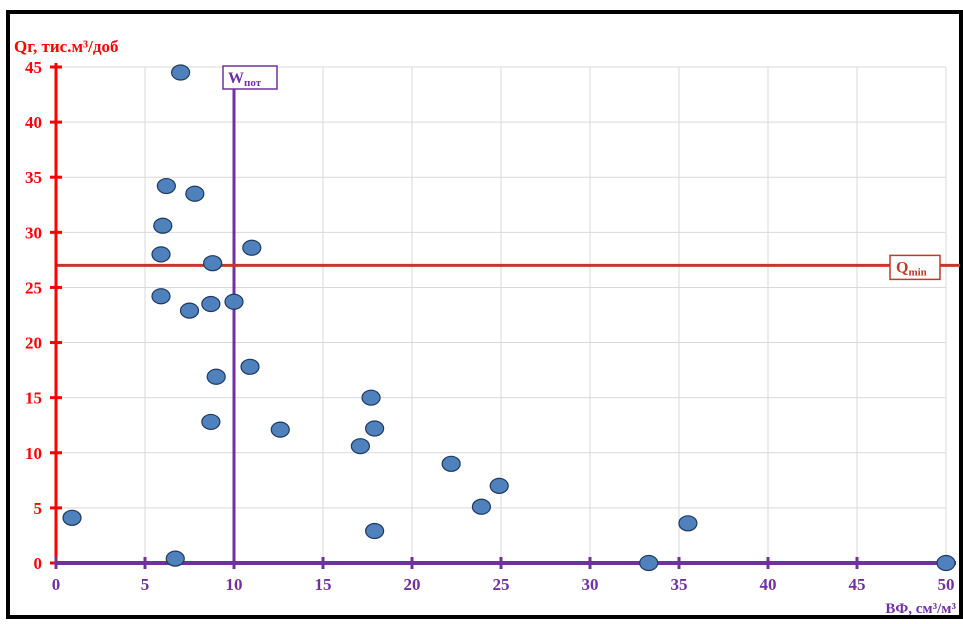  I want to click on x-axis-label: ВФ, см³/м³, so click(920, 609).